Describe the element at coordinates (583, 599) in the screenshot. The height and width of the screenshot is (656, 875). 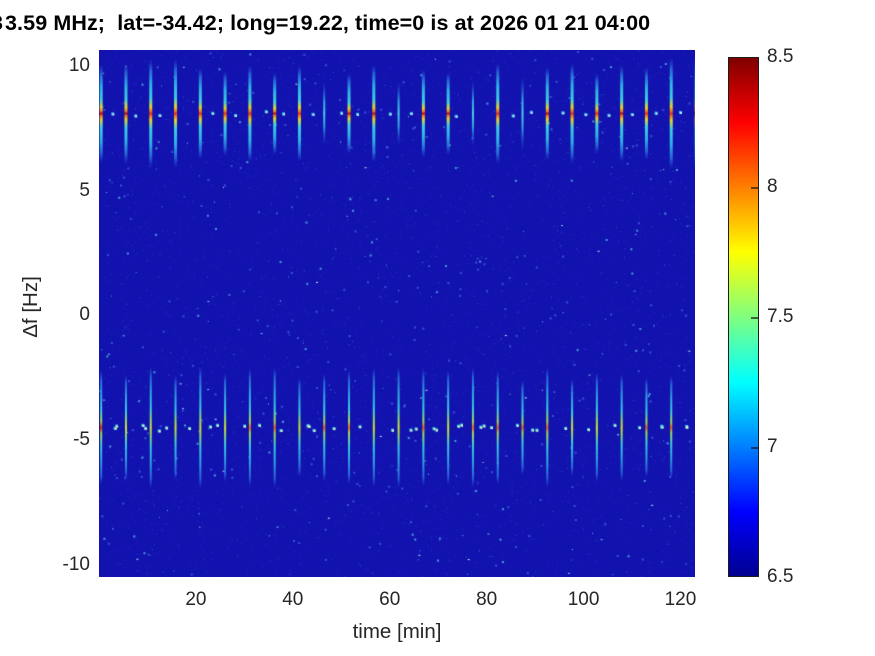
I see `x-tick-label: 100` at that location.